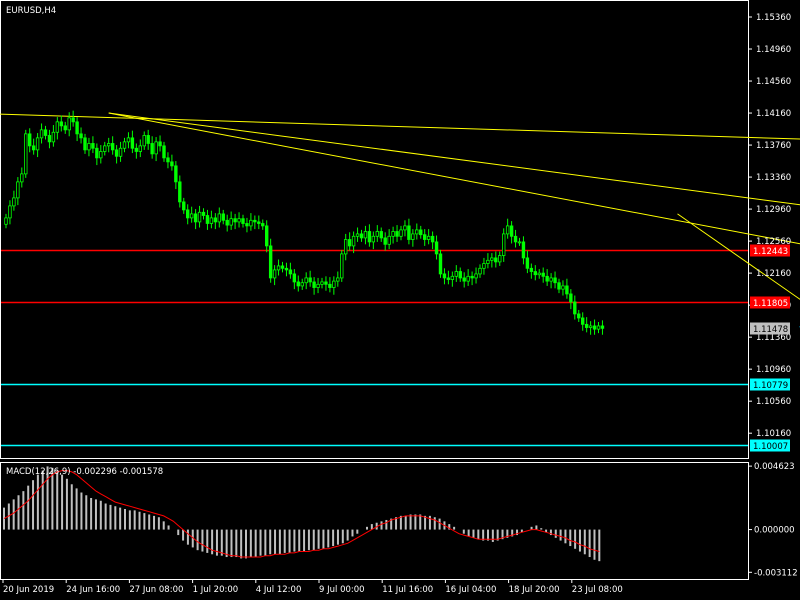 The image size is (800, 600). Describe the element at coordinates (773, 210) in the screenshot. I see `price-tick-label: 1.12960` at that location.